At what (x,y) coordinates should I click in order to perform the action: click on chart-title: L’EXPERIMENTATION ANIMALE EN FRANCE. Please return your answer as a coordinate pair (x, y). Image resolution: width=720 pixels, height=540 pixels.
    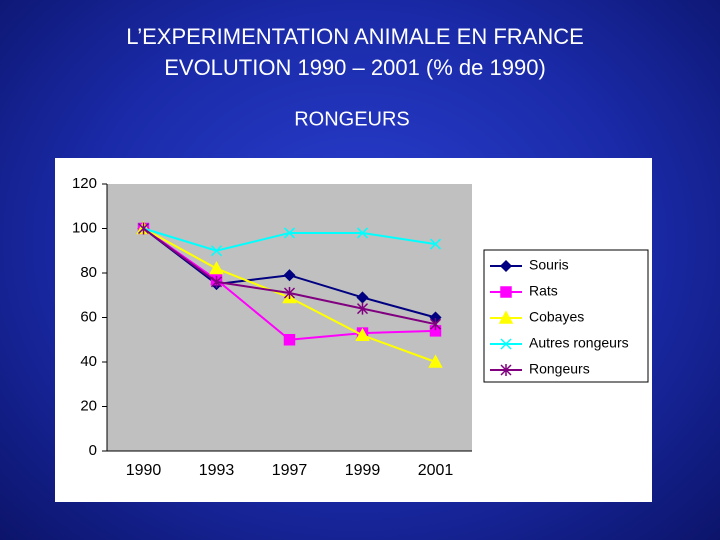
    Looking at the image, I should click on (355, 36).